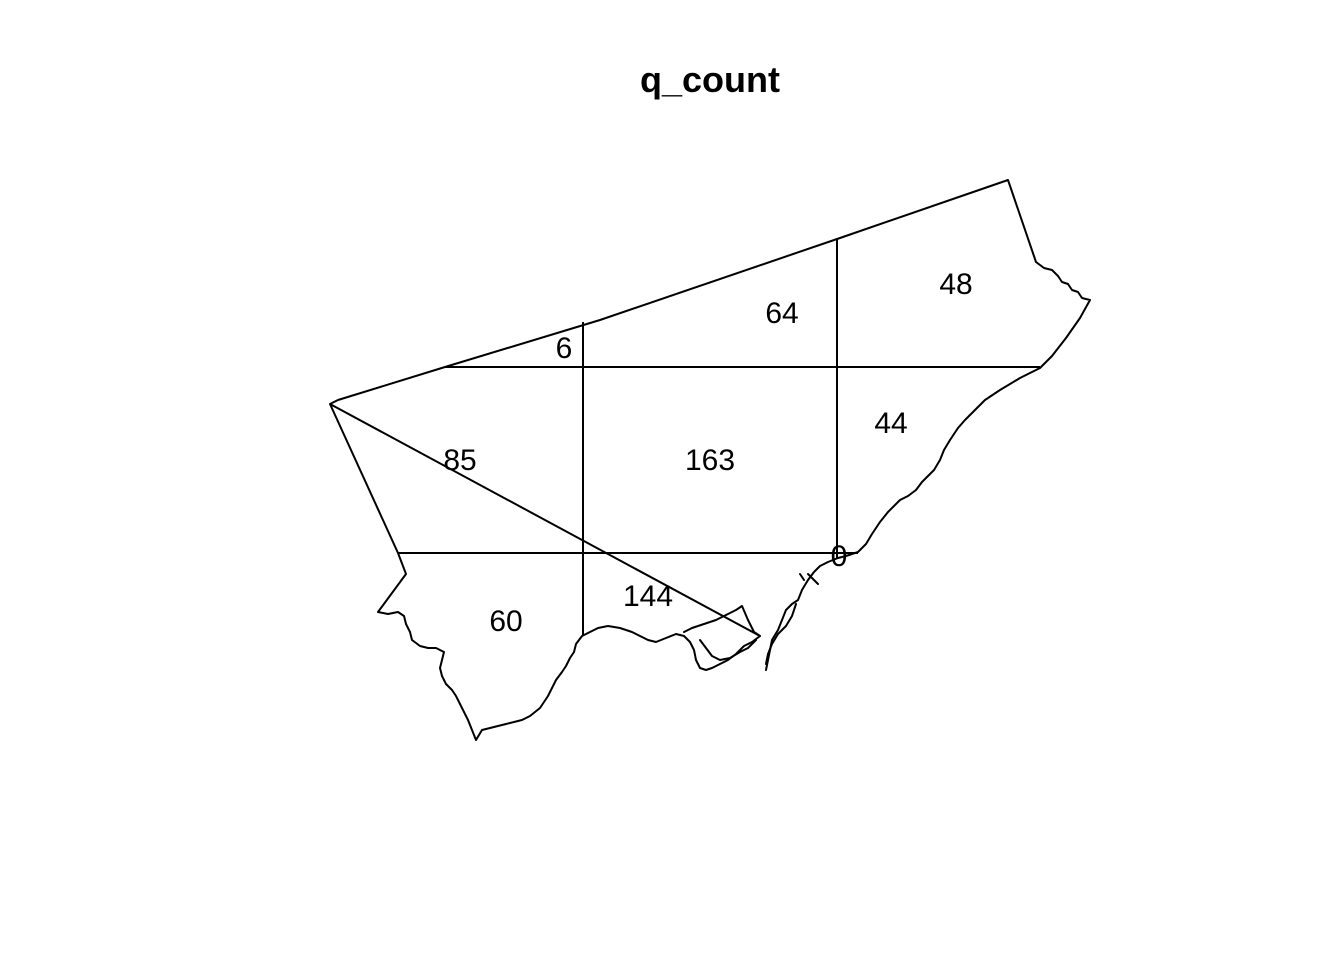  I want to click on eastern-shore-detail, so click(792, 619).